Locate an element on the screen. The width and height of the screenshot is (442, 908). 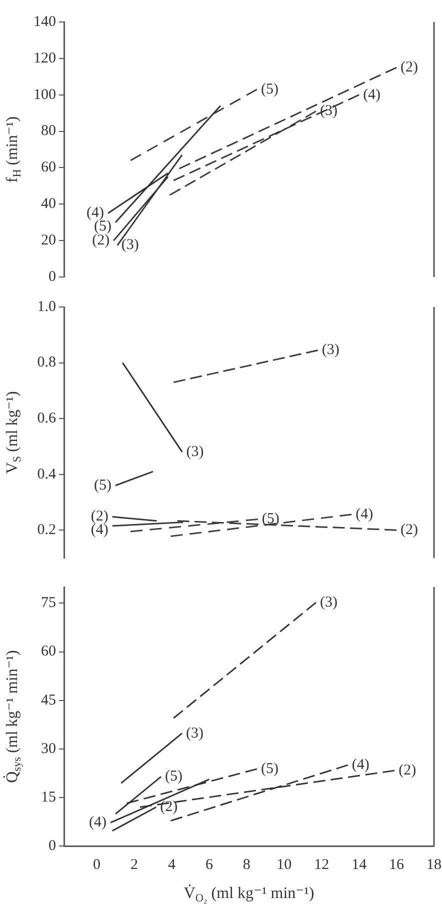
y-tick-label: 30 is located at coordinates (48, 748).